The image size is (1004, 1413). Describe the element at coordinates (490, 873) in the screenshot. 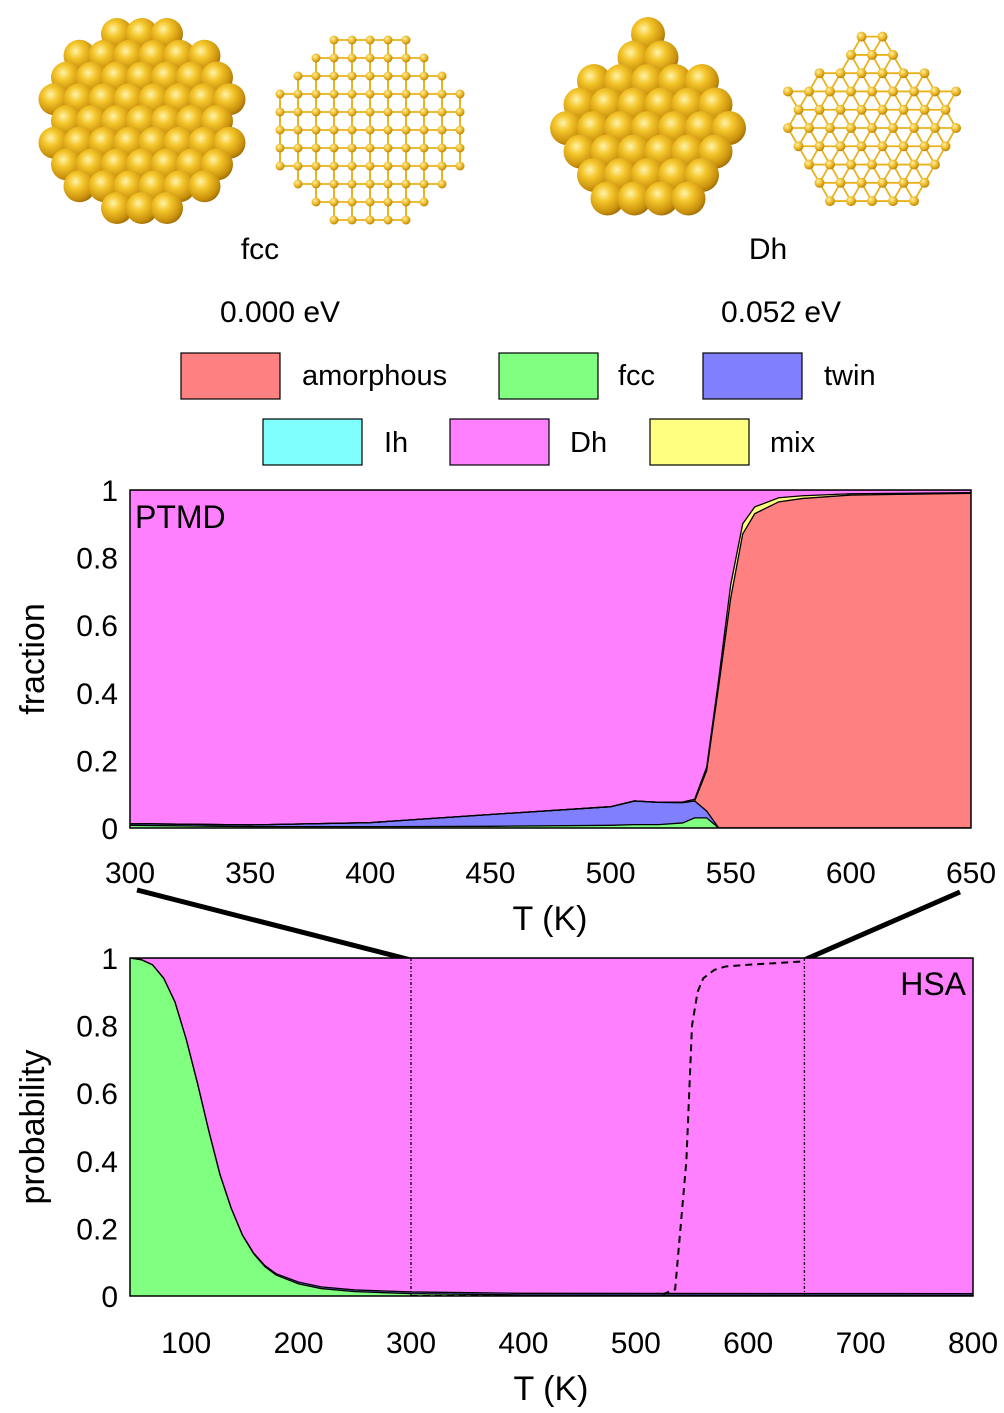

I see `x-tick-label: 450` at that location.